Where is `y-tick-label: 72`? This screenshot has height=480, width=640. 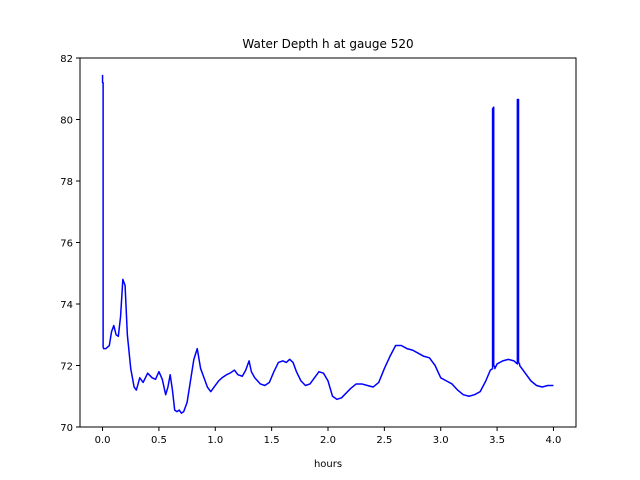 y-tick-label: 72 is located at coordinates (66, 367).